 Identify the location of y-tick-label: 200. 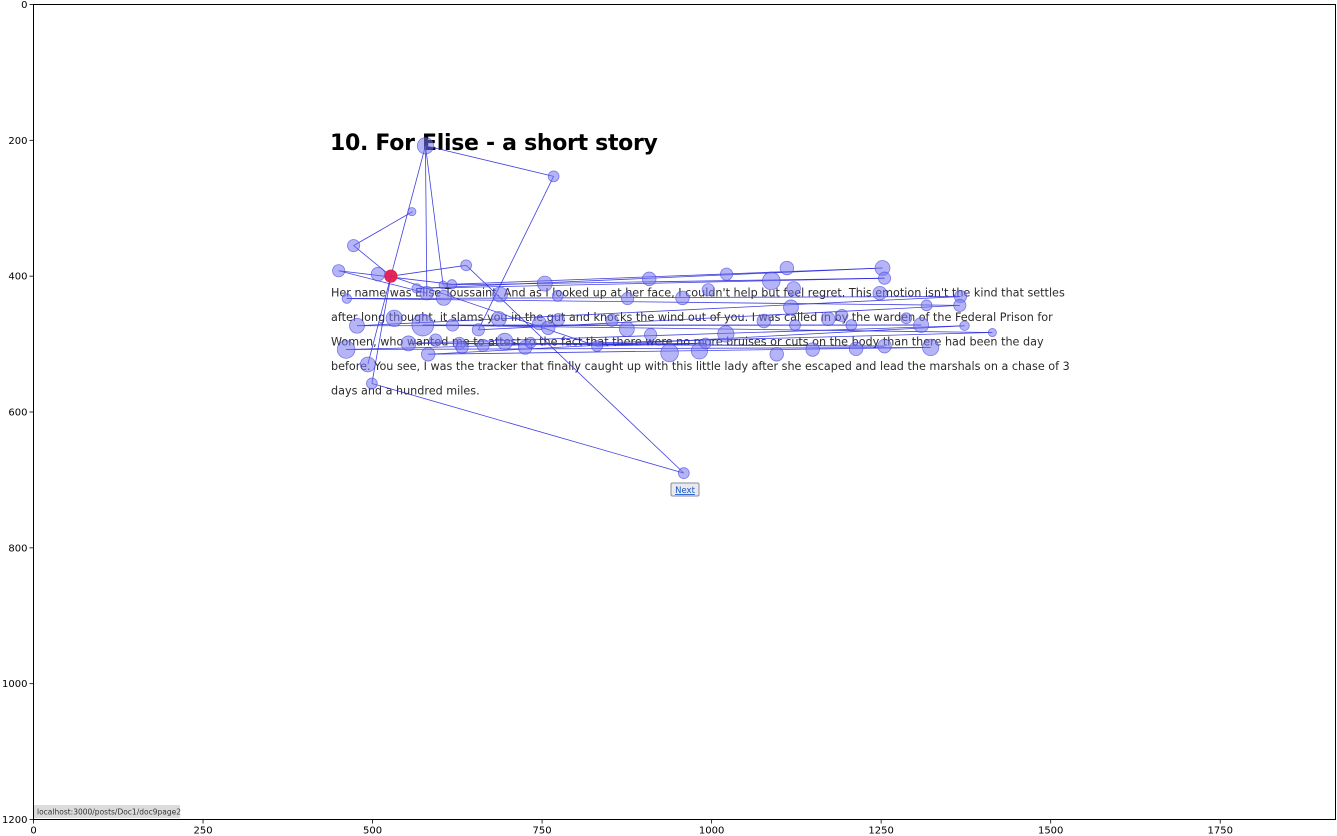
(17, 141).